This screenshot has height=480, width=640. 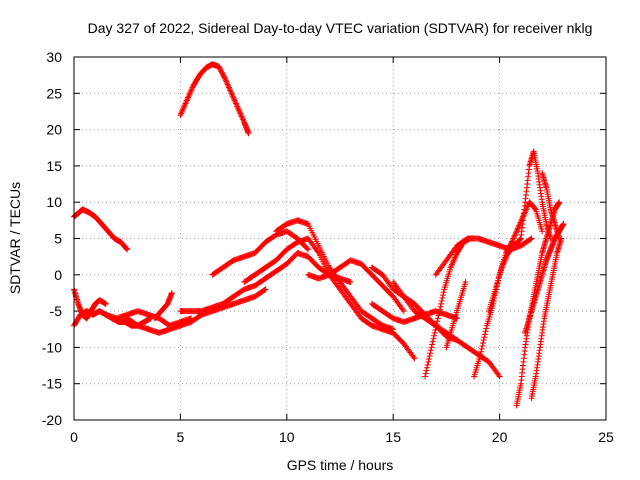 I want to click on series-pass-t, so click(x=504, y=275).